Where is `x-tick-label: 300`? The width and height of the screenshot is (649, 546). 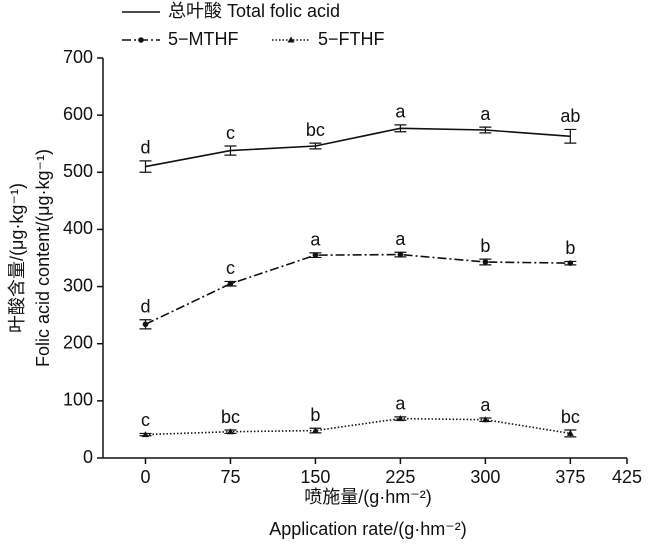
x-tick-label: 300 is located at coordinates (485, 477).